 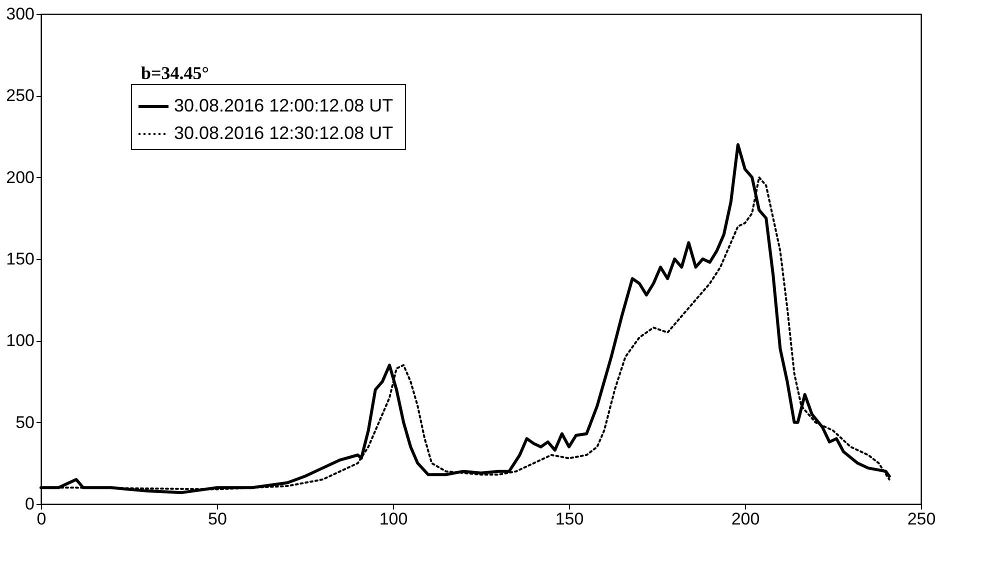 What do you see at coordinates (20, 96) in the screenshot?
I see `y-tick-label: 250` at bounding box center [20, 96].